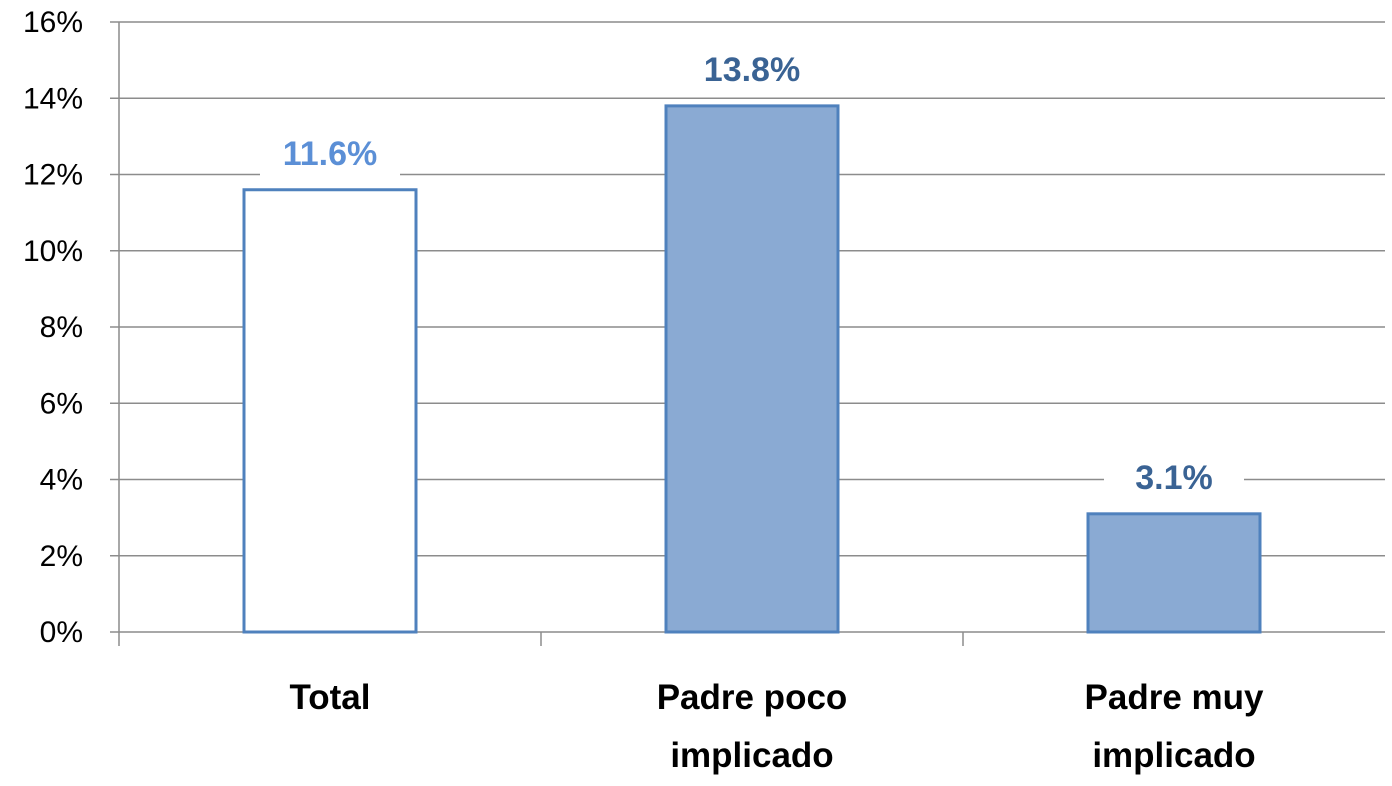 The height and width of the screenshot is (786, 1392). I want to click on bar-padre-muy-implicado, so click(1174, 573).